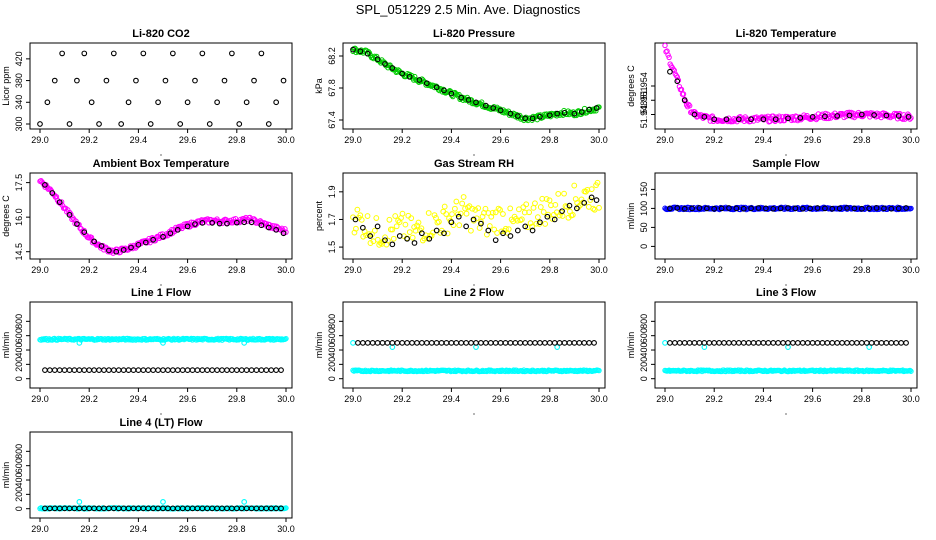 This screenshot has height=540, width=936. Describe the element at coordinates (319, 86) in the screenshot. I see `y-axis-label: kPa` at that location.